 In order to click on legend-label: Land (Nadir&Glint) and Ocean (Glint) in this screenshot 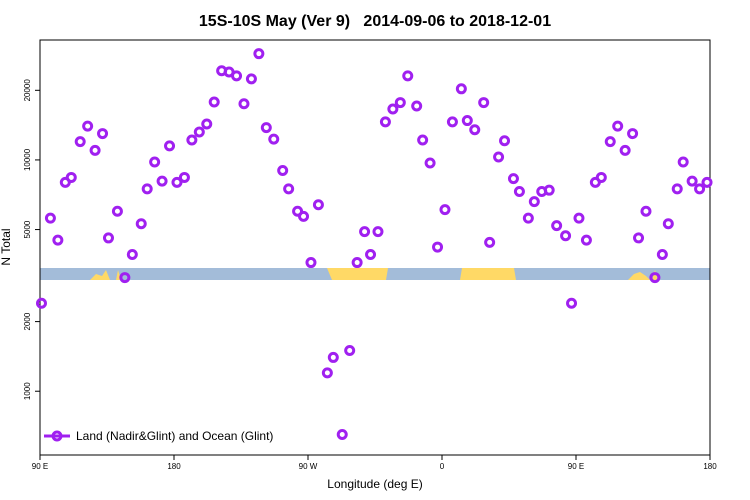, I will do `click(174, 436)`.